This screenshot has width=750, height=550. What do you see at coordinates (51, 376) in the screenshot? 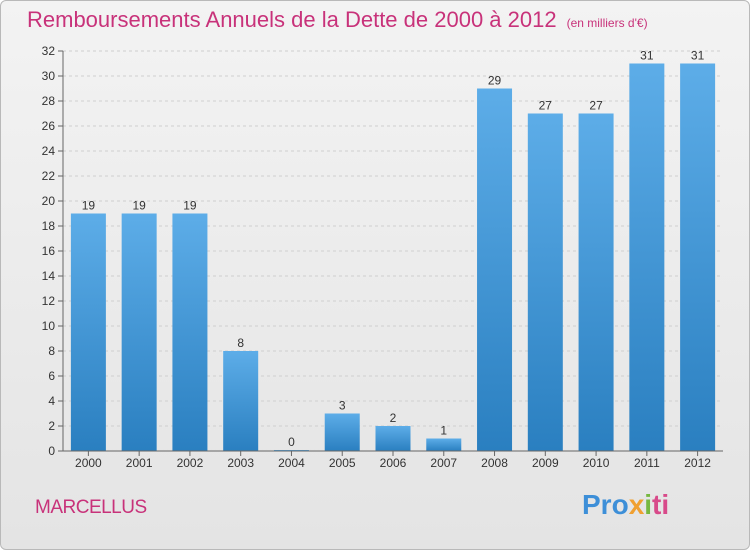
I see `y-tick-label: 6` at bounding box center [51, 376].